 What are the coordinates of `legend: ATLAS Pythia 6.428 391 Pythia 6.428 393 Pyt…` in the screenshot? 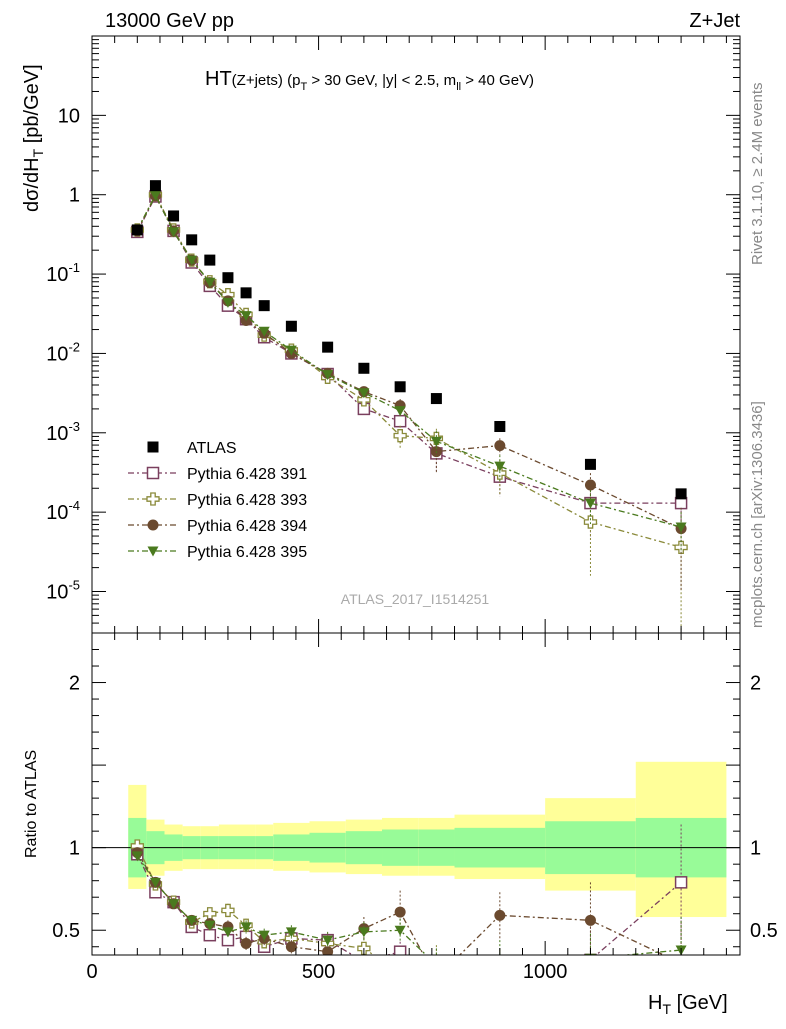 It's located at (217, 500).